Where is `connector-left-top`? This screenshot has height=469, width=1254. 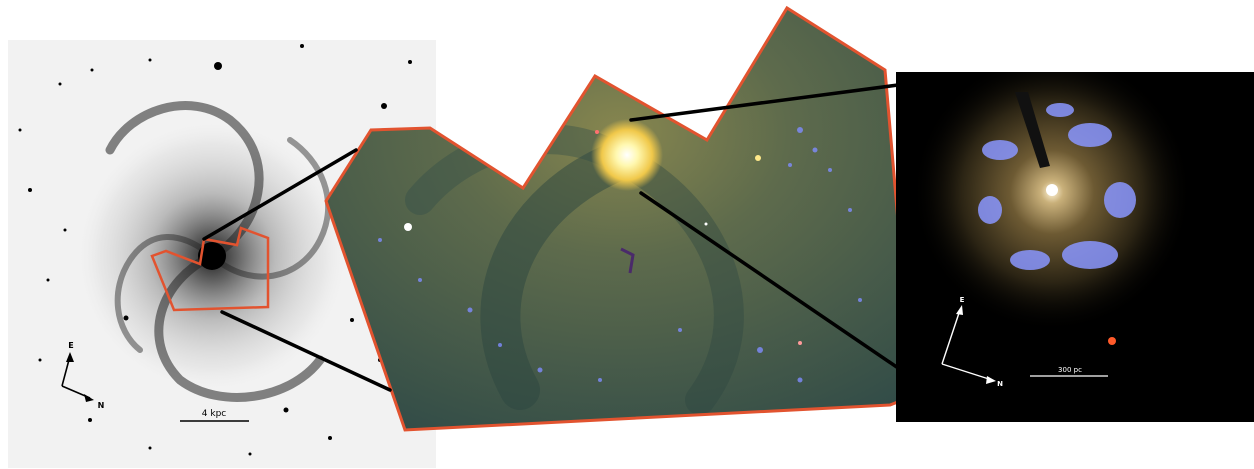
connector-left-top is located at coordinates (280, 194).